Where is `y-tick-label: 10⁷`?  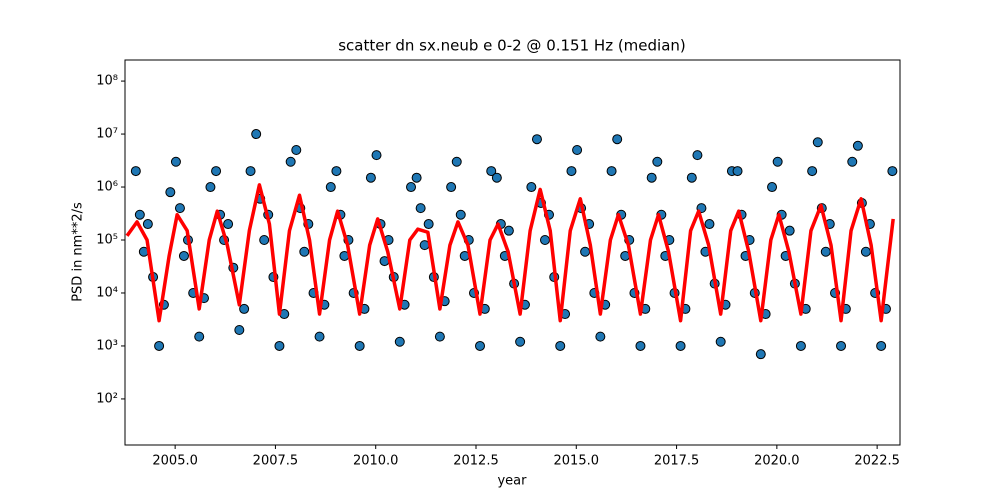 y-tick-label: 10⁷ is located at coordinates (107, 134).